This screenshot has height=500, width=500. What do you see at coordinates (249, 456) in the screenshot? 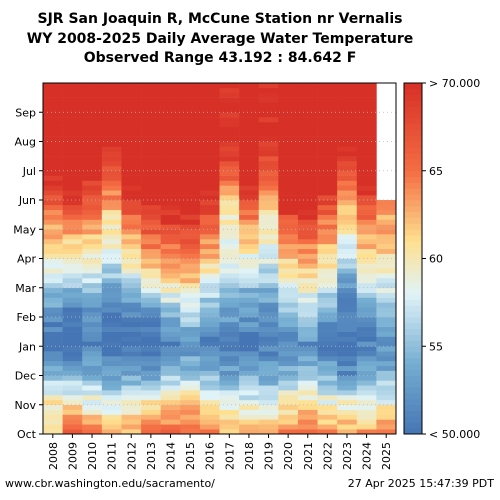
I see `x-tick-label: 2018` at bounding box center [249, 456].